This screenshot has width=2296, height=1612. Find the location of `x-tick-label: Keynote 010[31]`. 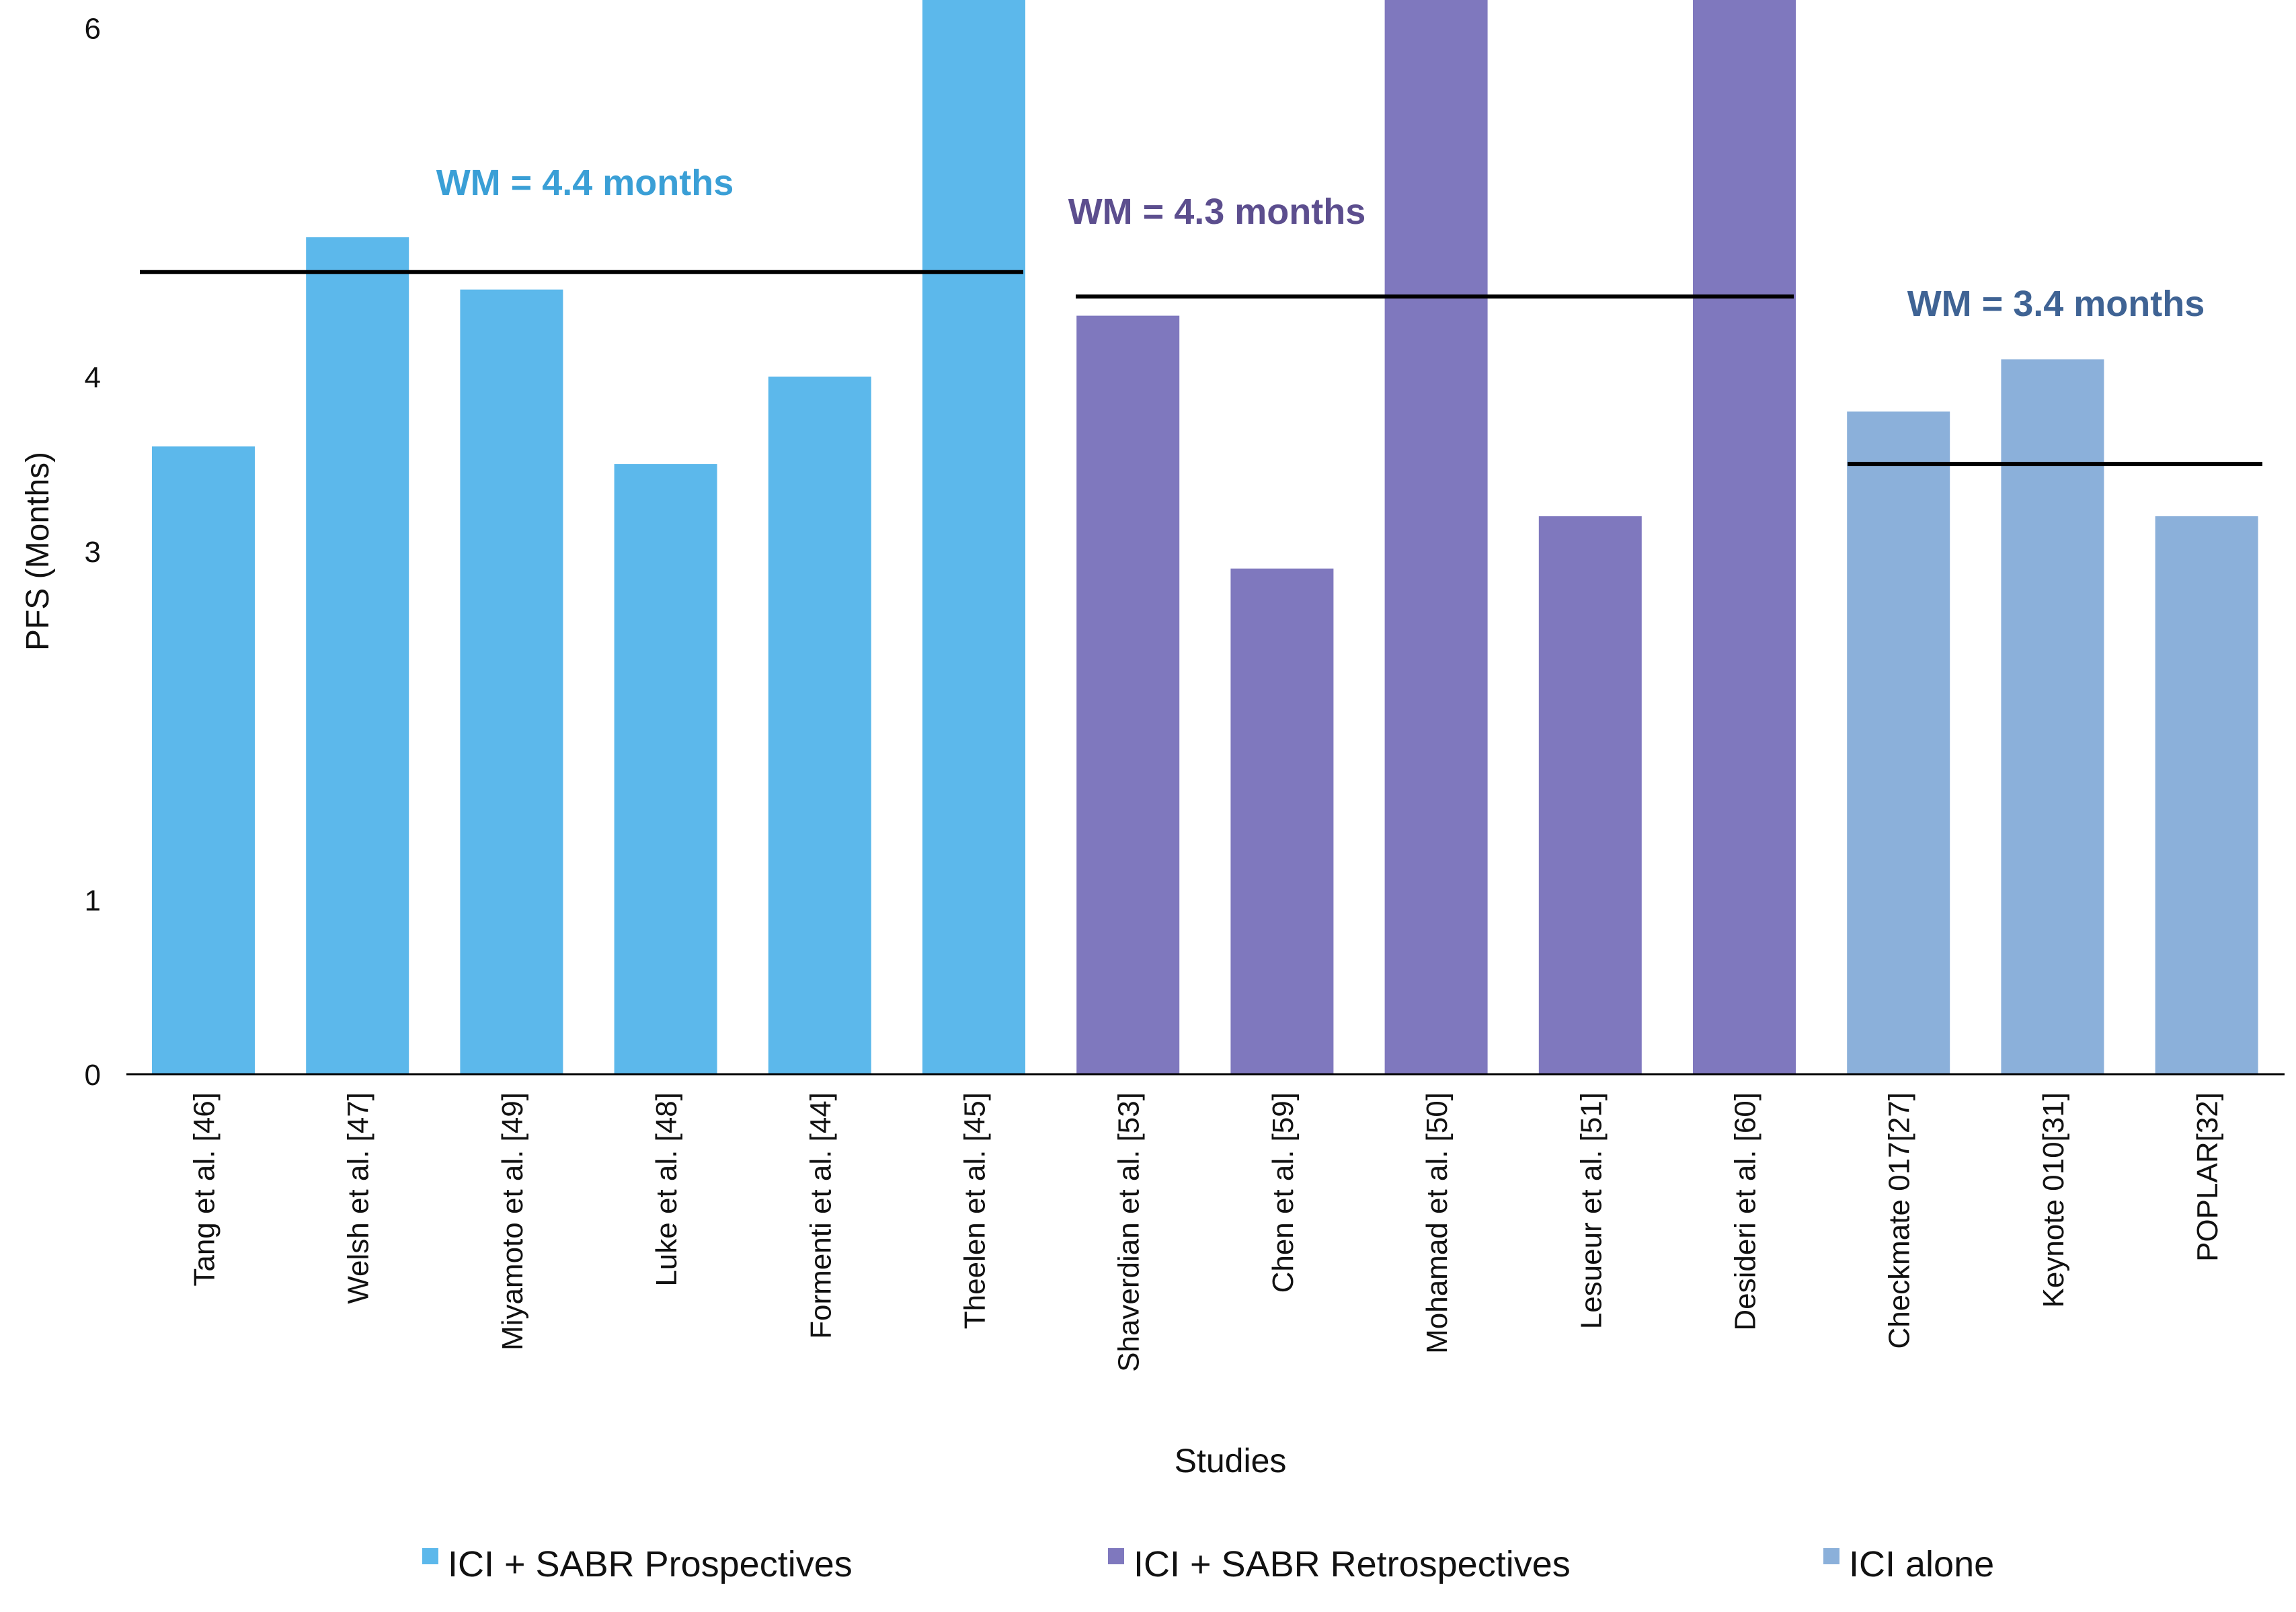

x-tick-label: Keynote 010[31] is located at coordinates (2053, 1199).